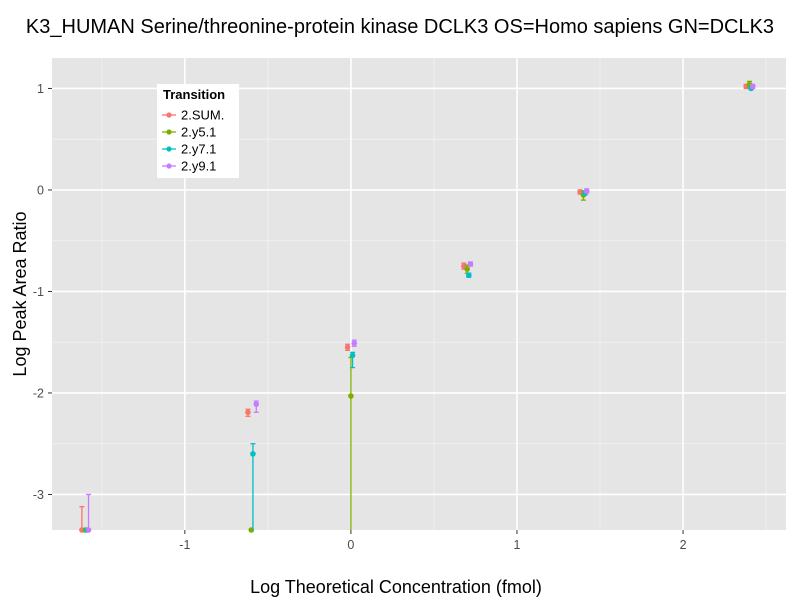 Image resolution: width=800 pixels, height=600 pixels. I want to click on legend-title: Transition, so click(194, 94).